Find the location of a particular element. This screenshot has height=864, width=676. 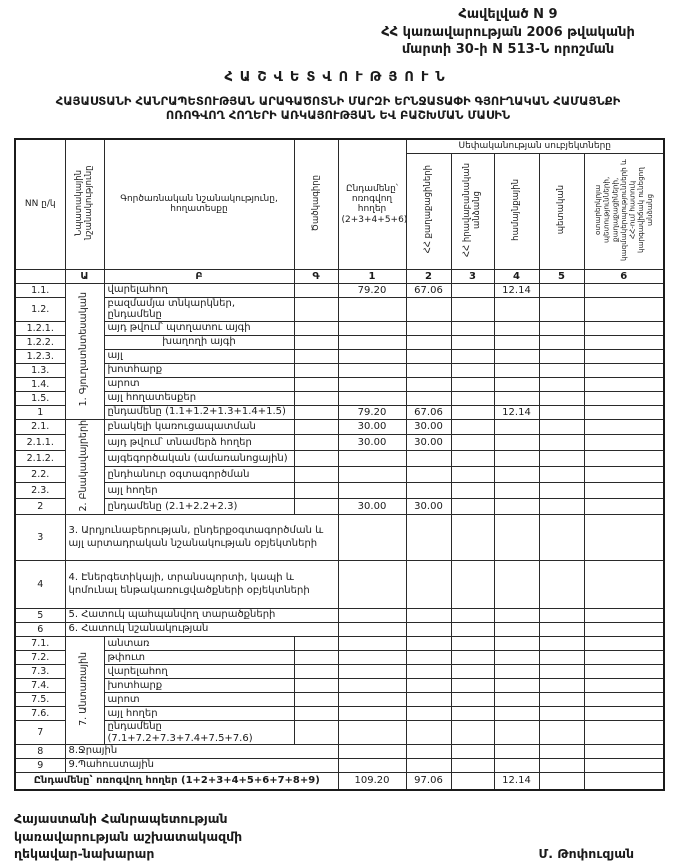

col-header-nn: NN ը/կ is located at coordinates (40, 204).